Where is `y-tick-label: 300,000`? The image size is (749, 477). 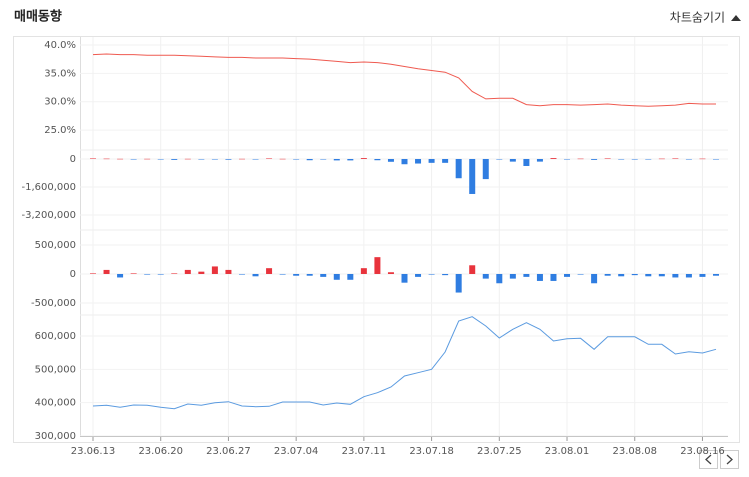
y-tick-label: 300,000 is located at coordinates (55, 436).